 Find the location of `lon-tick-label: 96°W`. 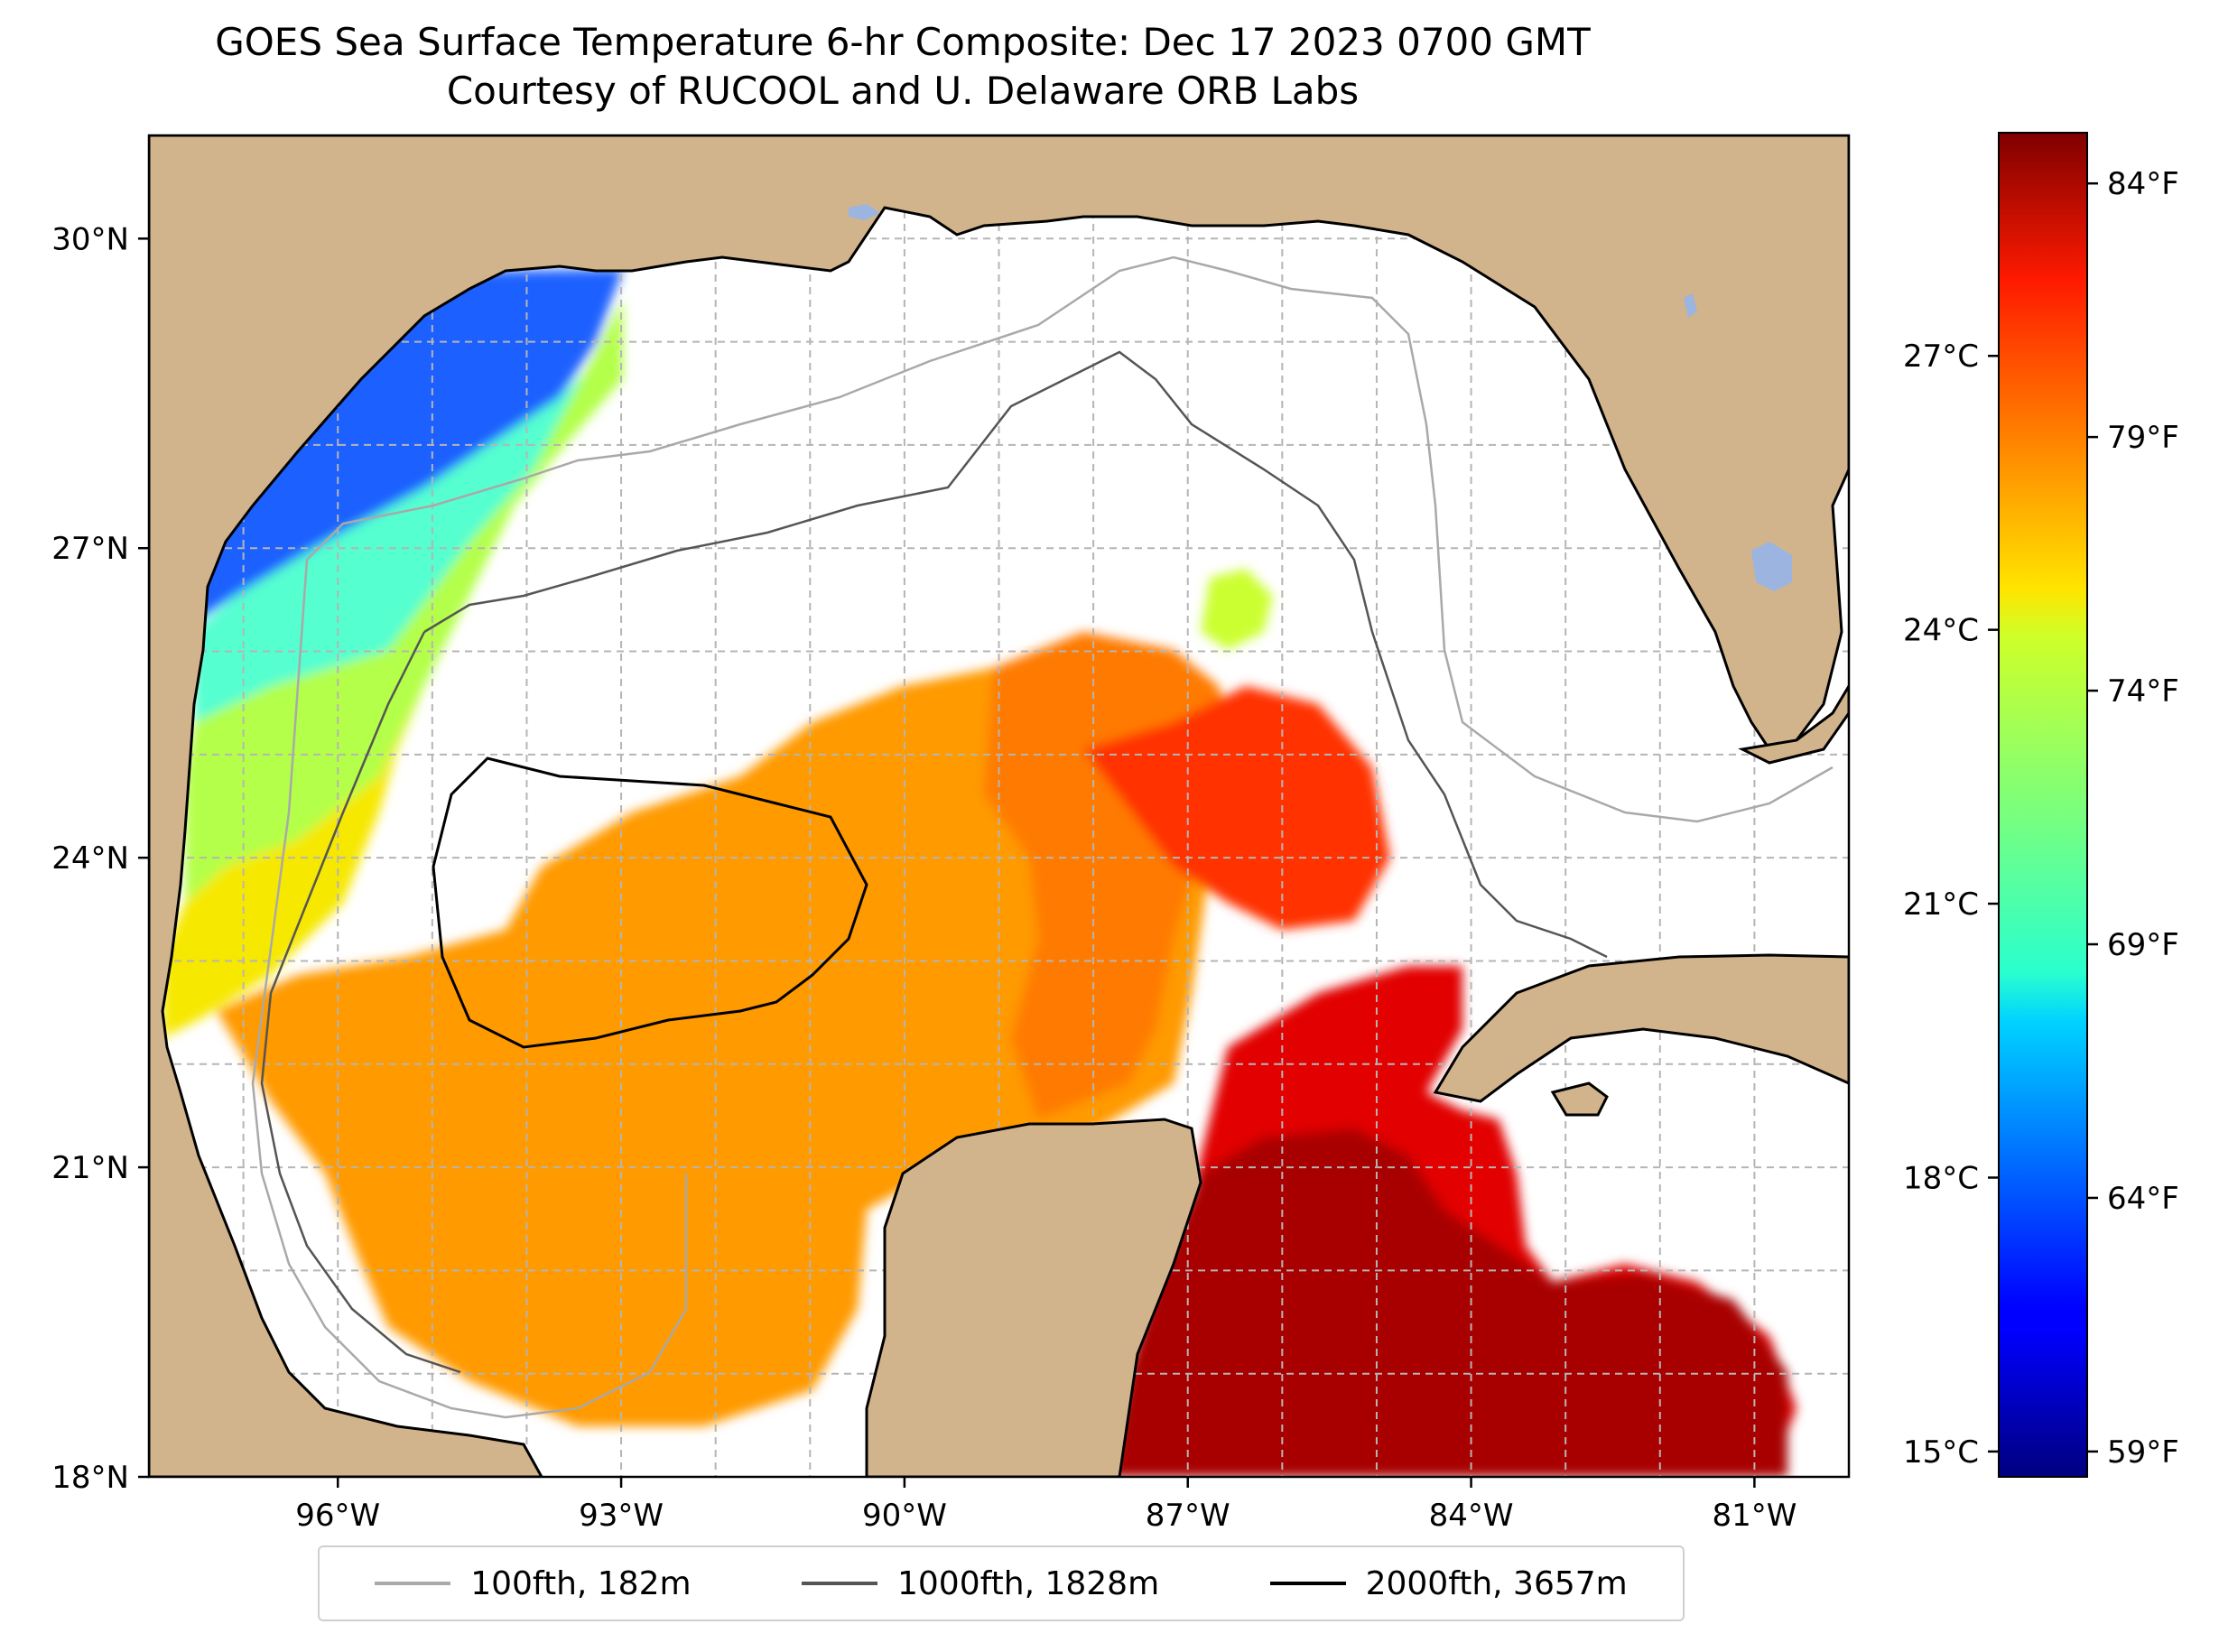

lon-tick-label: 96°W is located at coordinates (337, 1516).